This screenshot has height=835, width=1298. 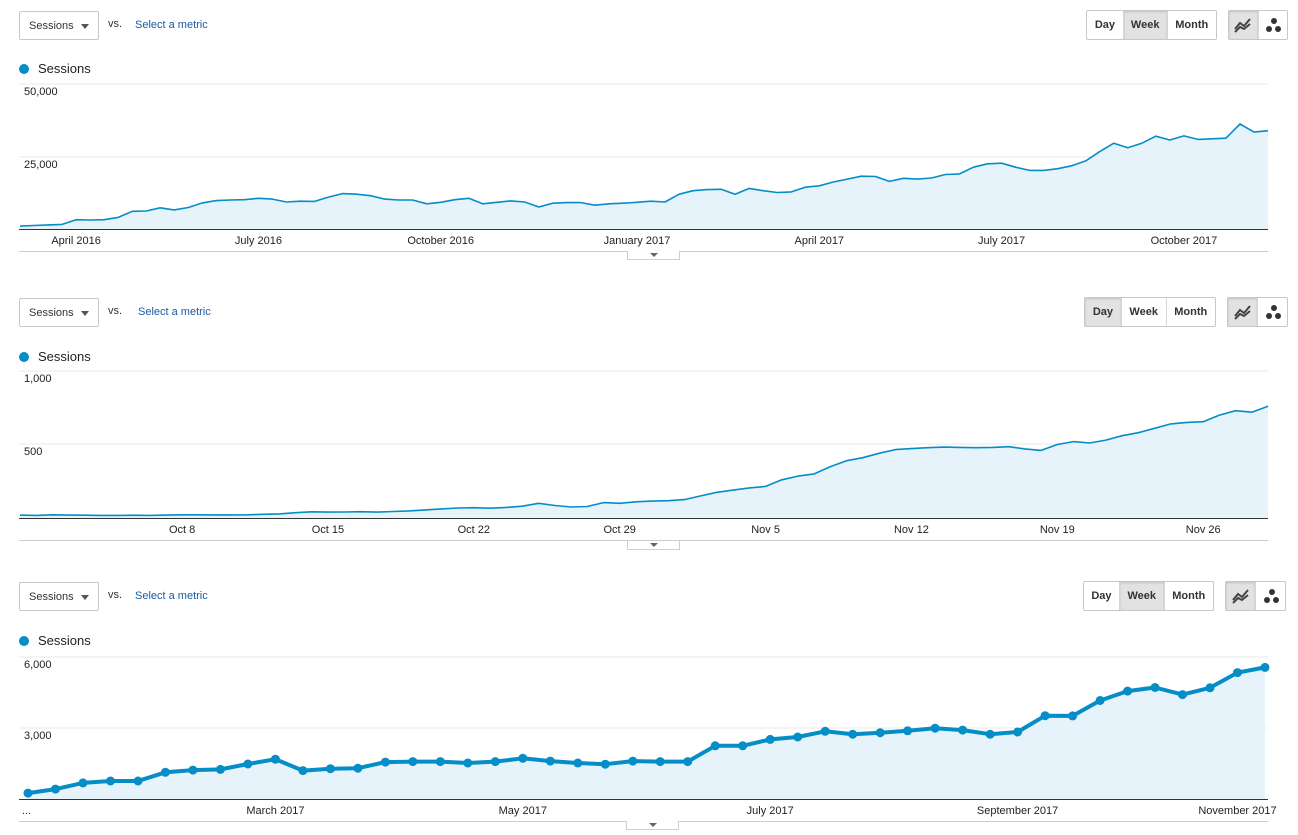 I want to click on y-tick-label: 1,000, so click(x=38, y=379).